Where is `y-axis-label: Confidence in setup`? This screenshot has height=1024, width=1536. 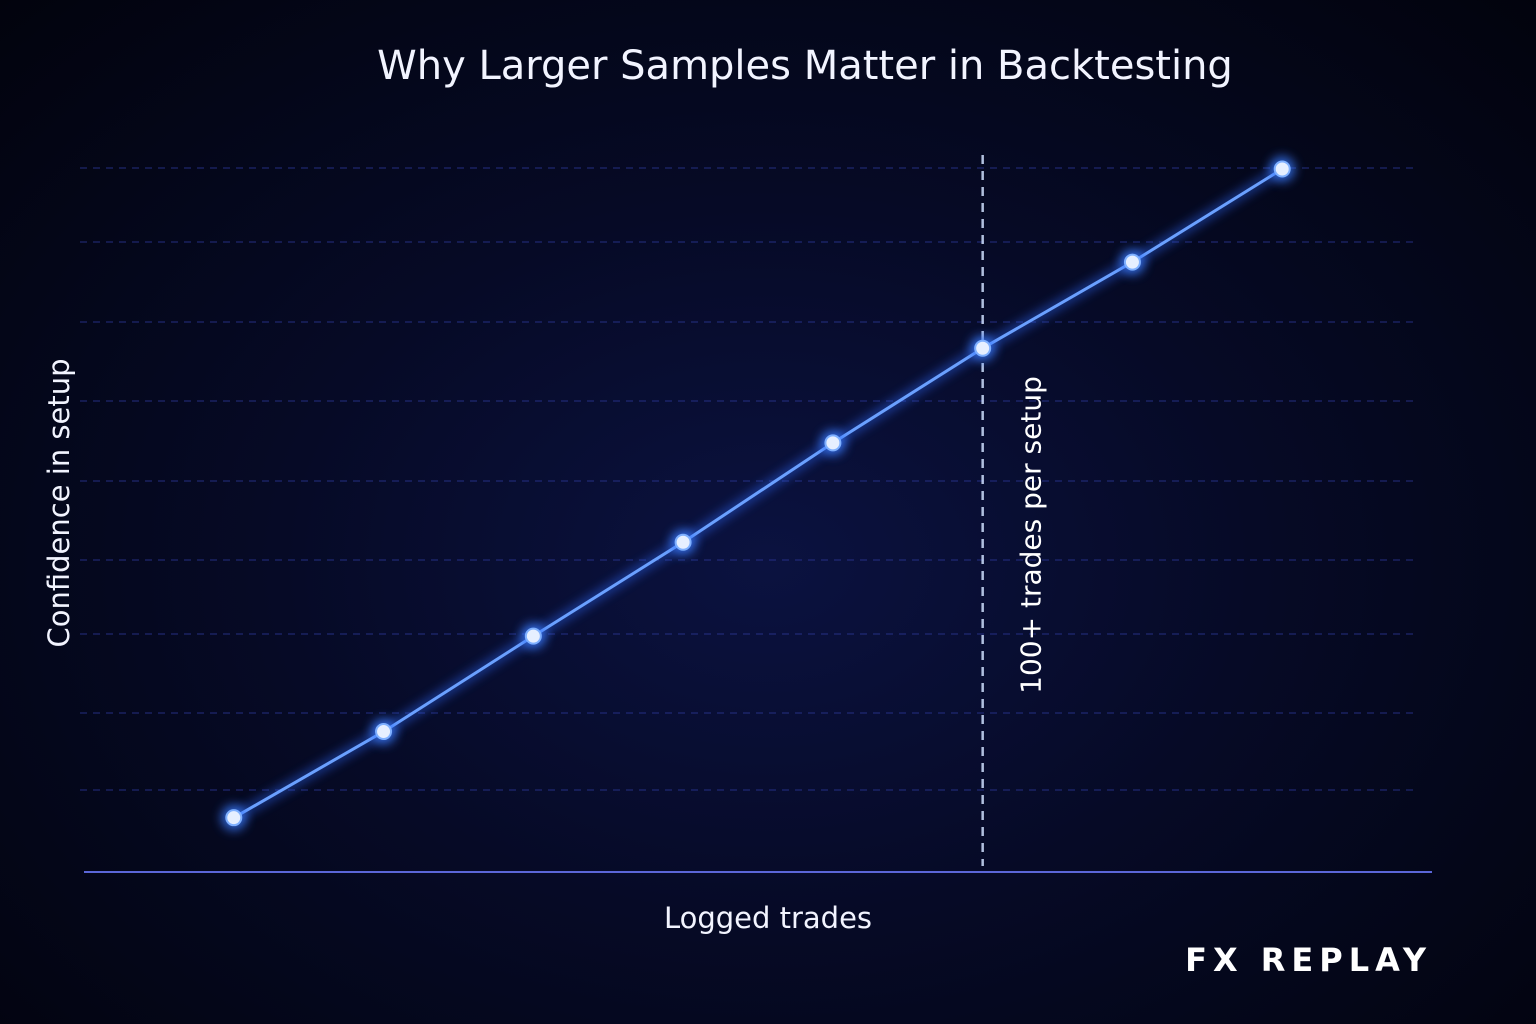
y-axis-label: Confidence in setup is located at coordinates (59, 502).